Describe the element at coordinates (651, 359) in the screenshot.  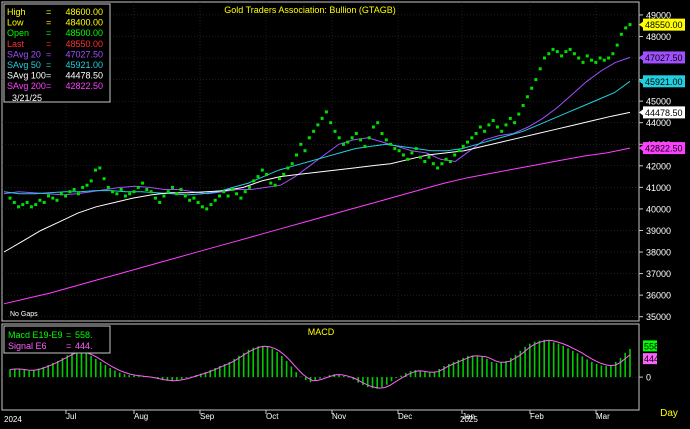
I see `macd-last-label: 444` at that location.